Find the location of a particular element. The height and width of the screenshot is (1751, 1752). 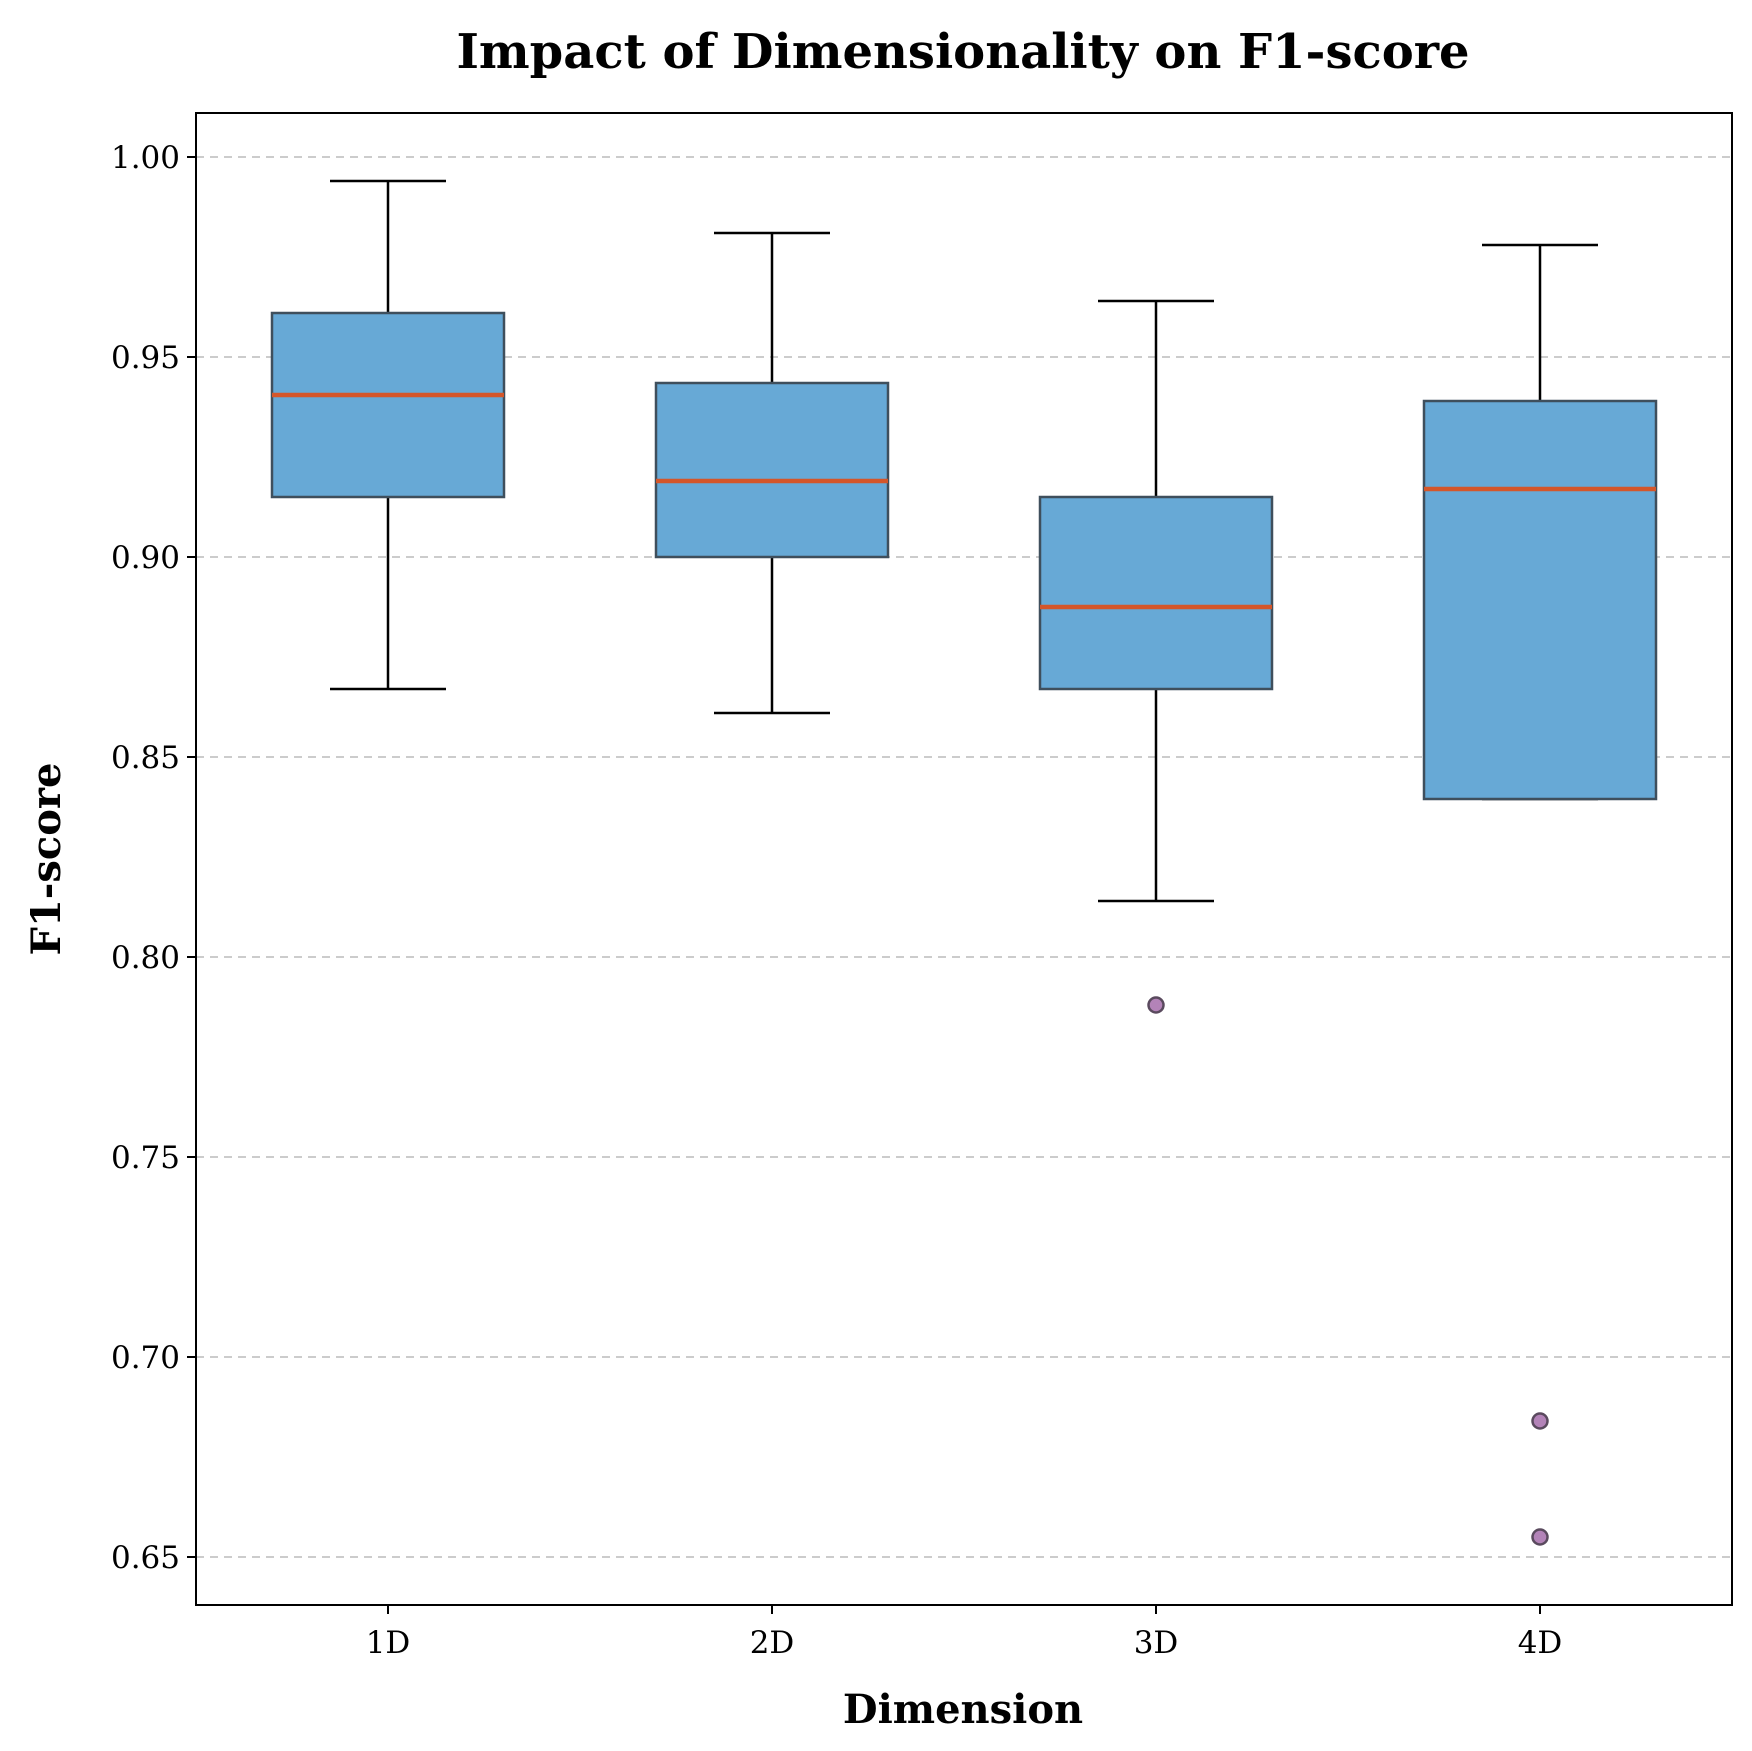

y-tick-label: 0.95 is located at coordinates (145, 358).